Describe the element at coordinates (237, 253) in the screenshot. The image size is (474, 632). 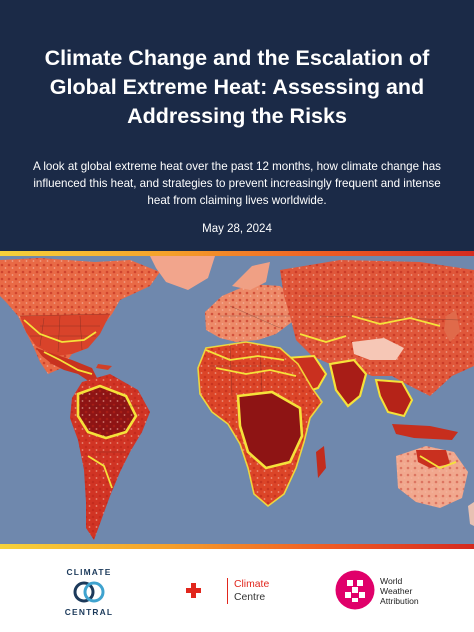
I see `top-gradient-stripe` at that location.